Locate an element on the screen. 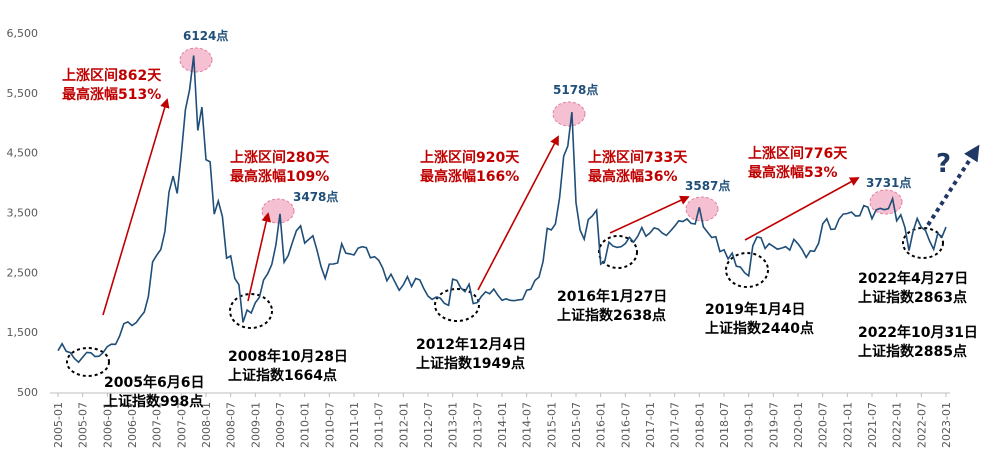 Image resolution: width=988 pixels, height=468 pixels. annotation: 最高涨幅109% is located at coordinates (279, 176).